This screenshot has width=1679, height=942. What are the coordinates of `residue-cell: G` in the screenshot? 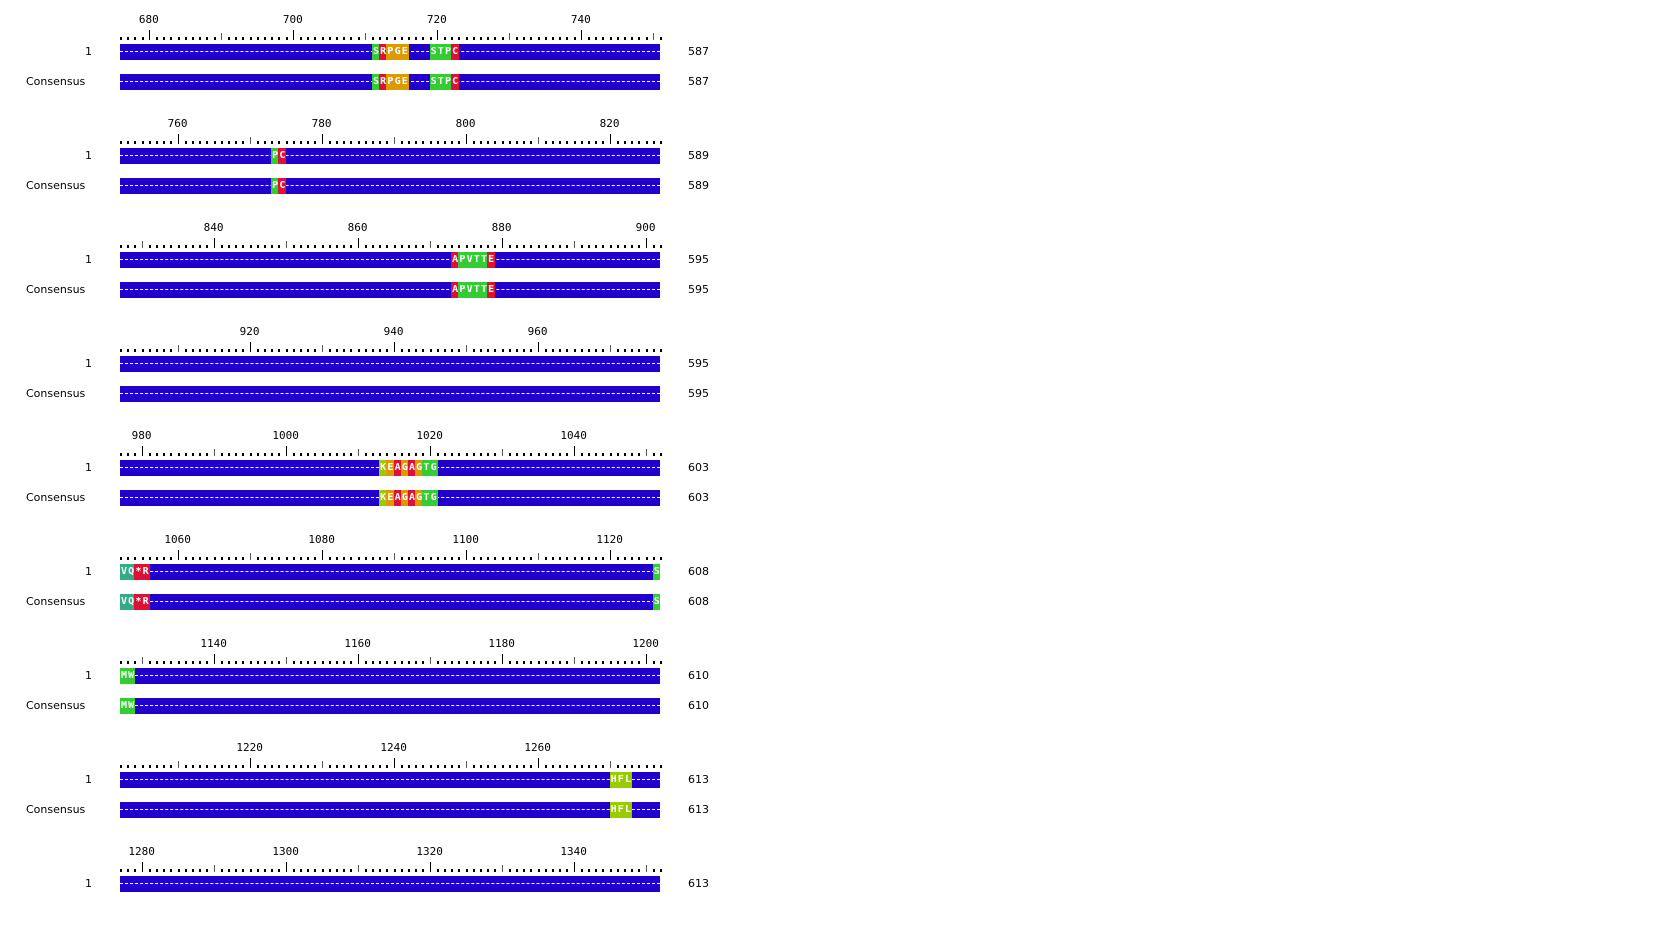 It's located at (404, 468).